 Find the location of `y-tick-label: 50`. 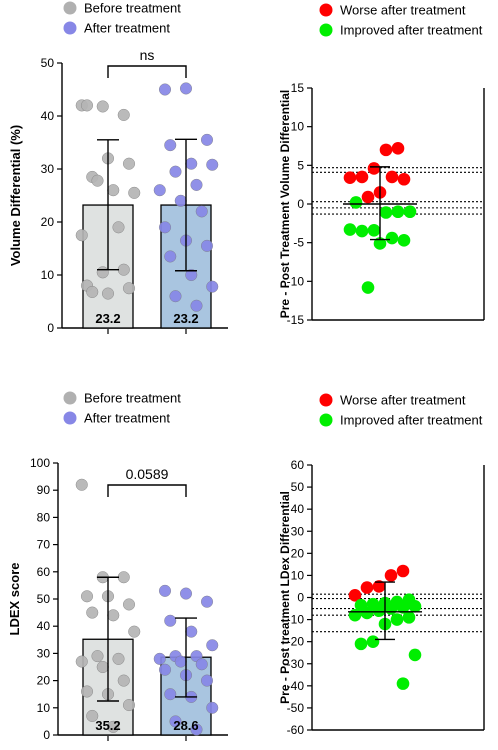

y-tick-label: 50 is located at coordinates (44, 599).